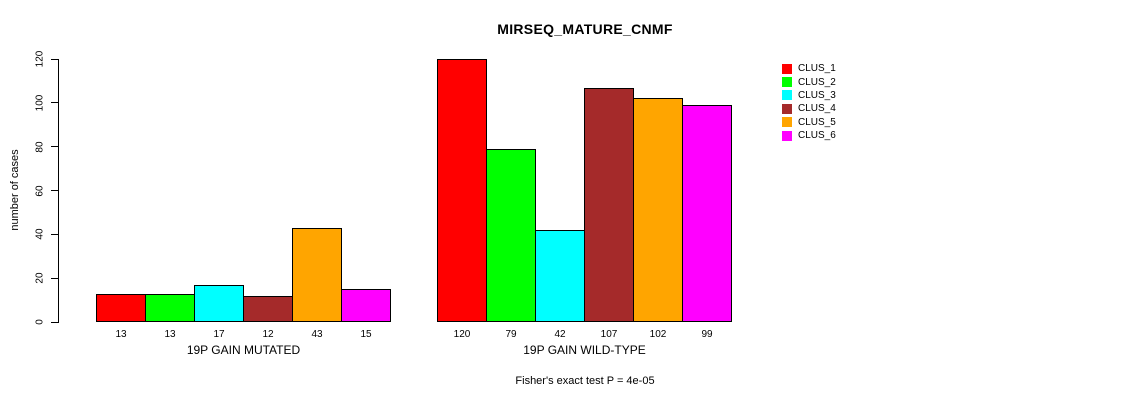  What do you see at coordinates (511, 334) in the screenshot?
I see `bar-value-label: 79` at bounding box center [511, 334].